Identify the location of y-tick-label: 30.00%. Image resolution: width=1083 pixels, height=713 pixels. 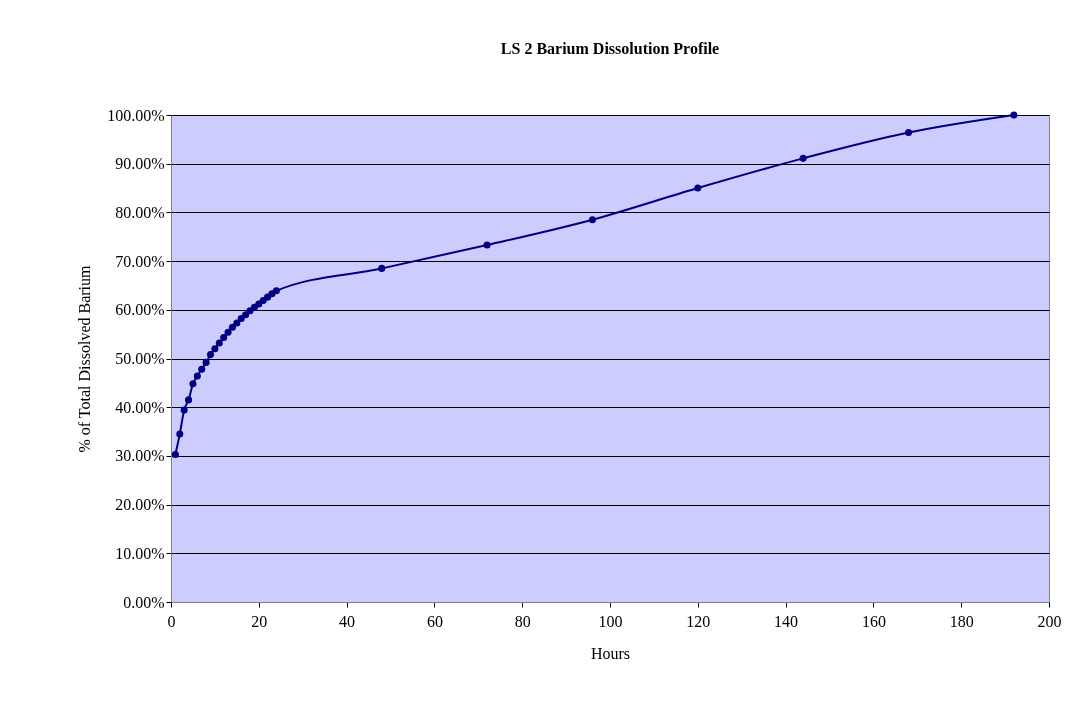
(140, 456).